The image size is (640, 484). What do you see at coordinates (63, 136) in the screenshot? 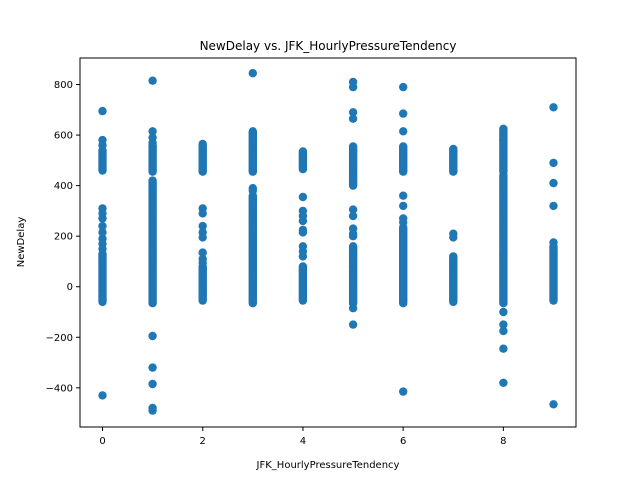
I see `y-tick-label: 600` at bounding box center [63, 136].